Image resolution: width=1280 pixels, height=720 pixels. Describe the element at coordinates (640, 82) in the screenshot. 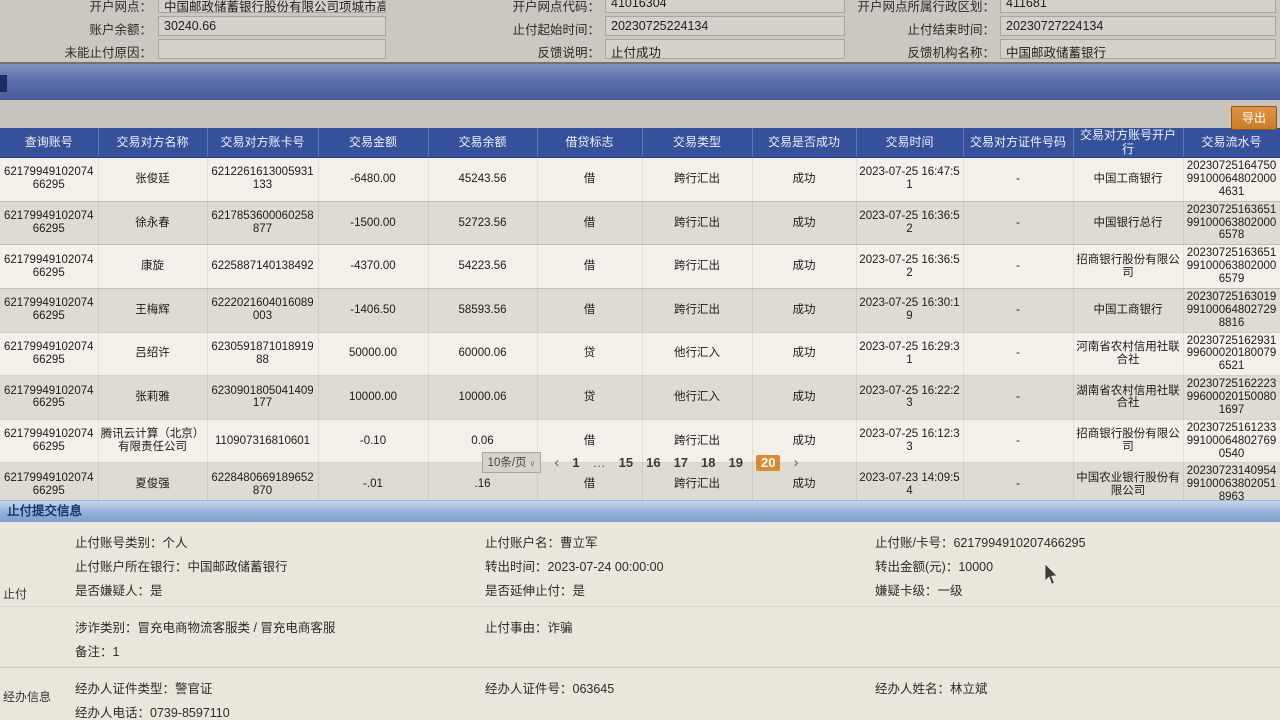

I see `divider-band` at that location.